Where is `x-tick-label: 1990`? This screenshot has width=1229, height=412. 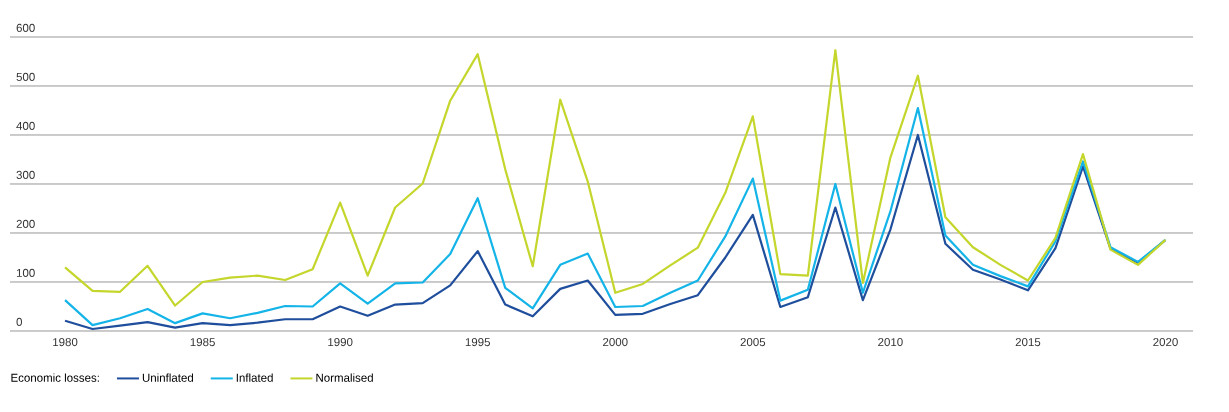 x-tick-label: 1990 is located at coordinates (340, 342).